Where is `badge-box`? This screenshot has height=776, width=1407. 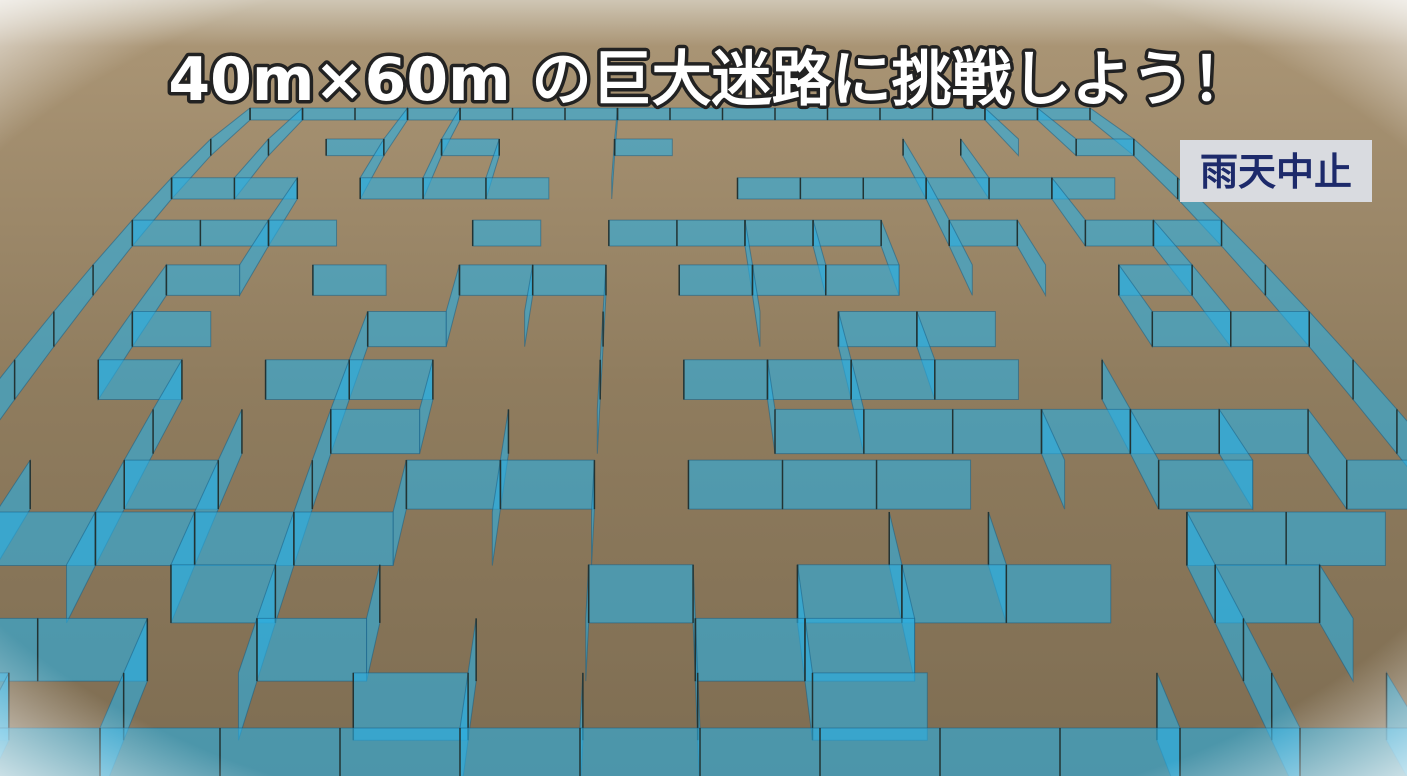 badge-box is located at coordinates (1276, 171).